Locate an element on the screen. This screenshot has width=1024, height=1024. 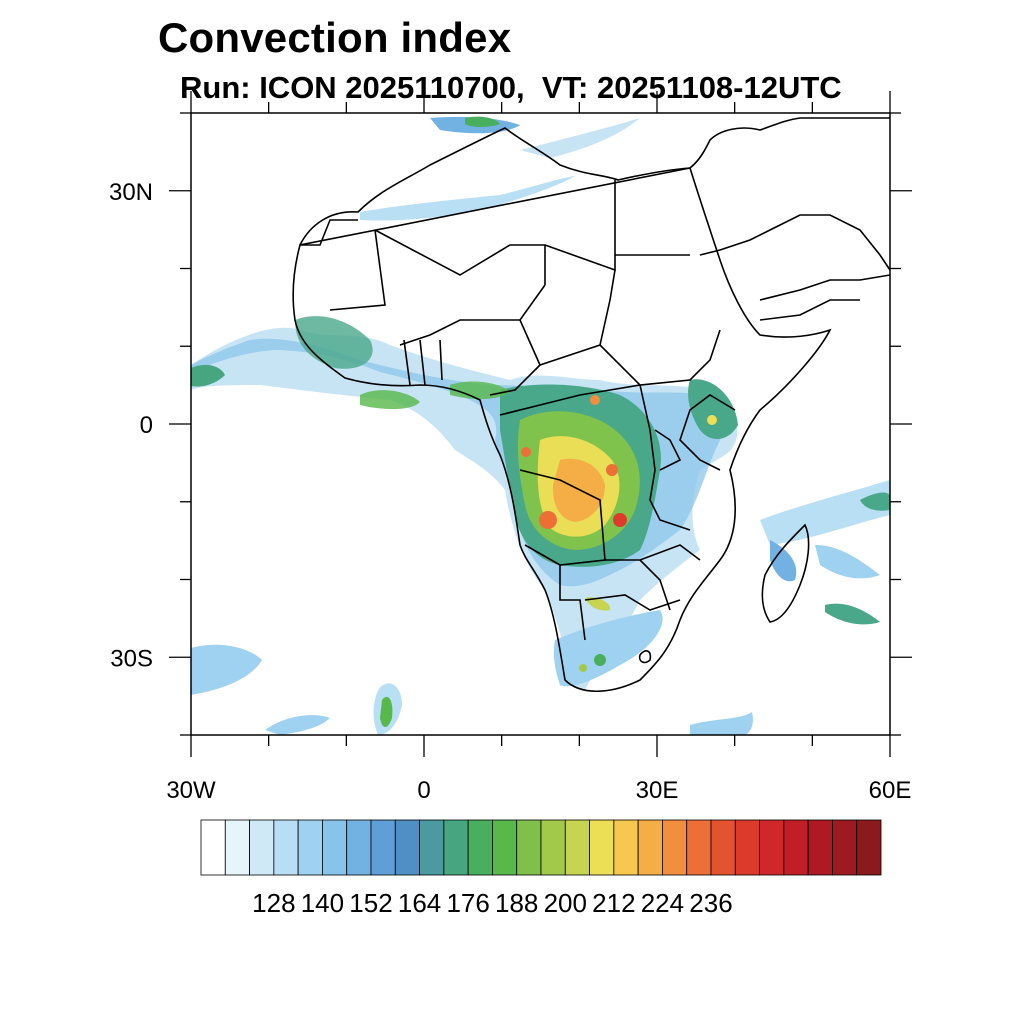
colorbar-label: 140 is located at coordinates (322, 903).